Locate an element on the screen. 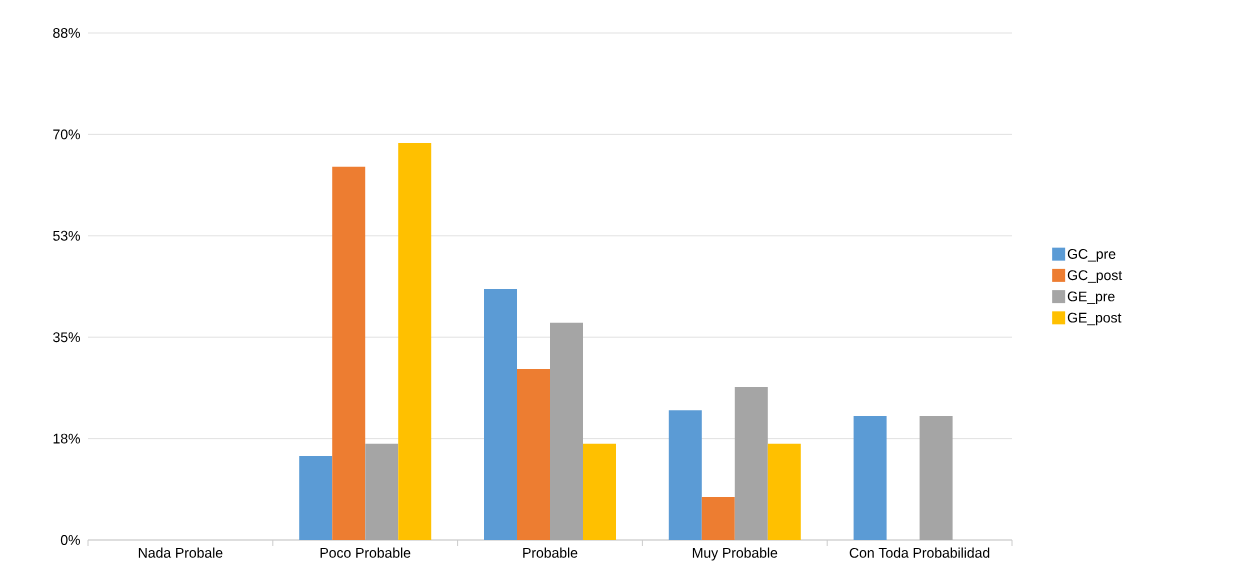  x-tick-label: Probable is located at coordinates (550, 552).